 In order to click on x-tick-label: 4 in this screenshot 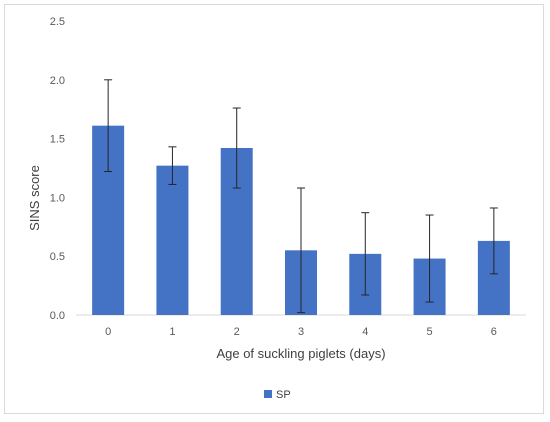, I will do `click(365, 332)`.